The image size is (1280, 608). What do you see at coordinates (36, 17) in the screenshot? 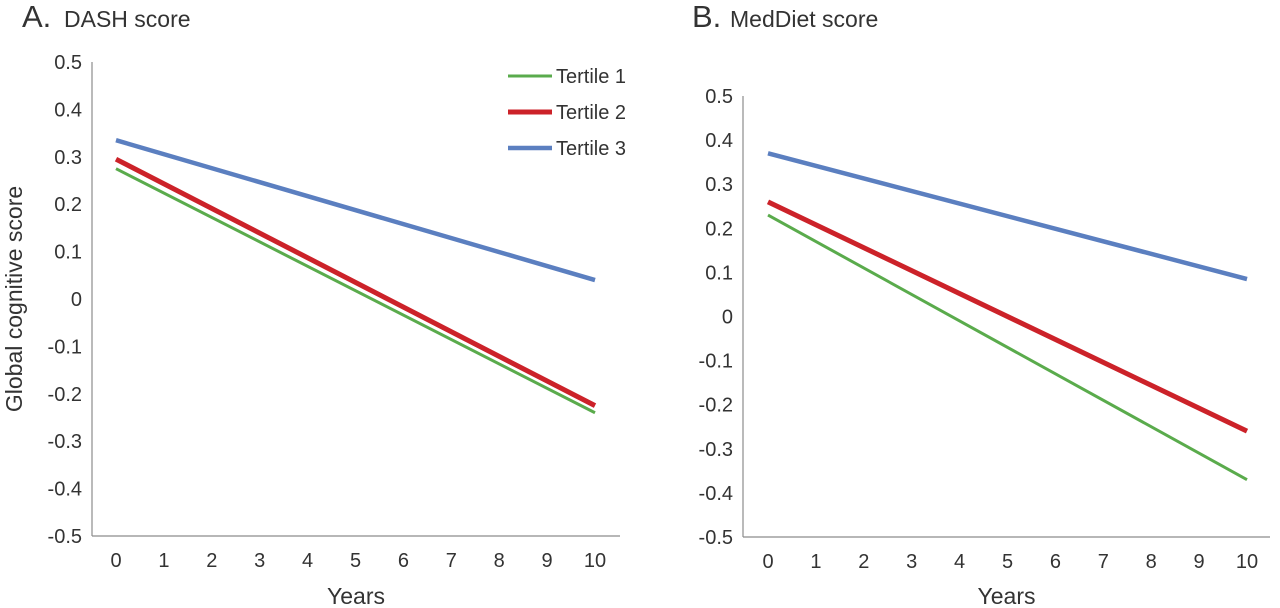
I see `panel-letter: A.` at bounding box center [36, 17].